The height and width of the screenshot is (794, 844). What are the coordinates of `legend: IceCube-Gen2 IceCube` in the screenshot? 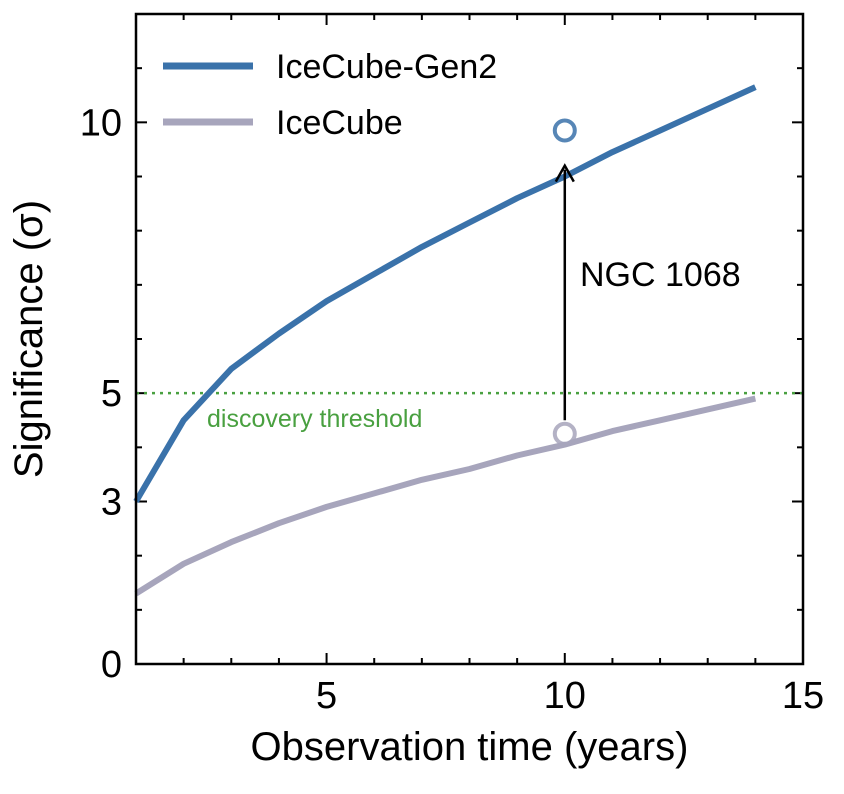 It's located at (330, 95).